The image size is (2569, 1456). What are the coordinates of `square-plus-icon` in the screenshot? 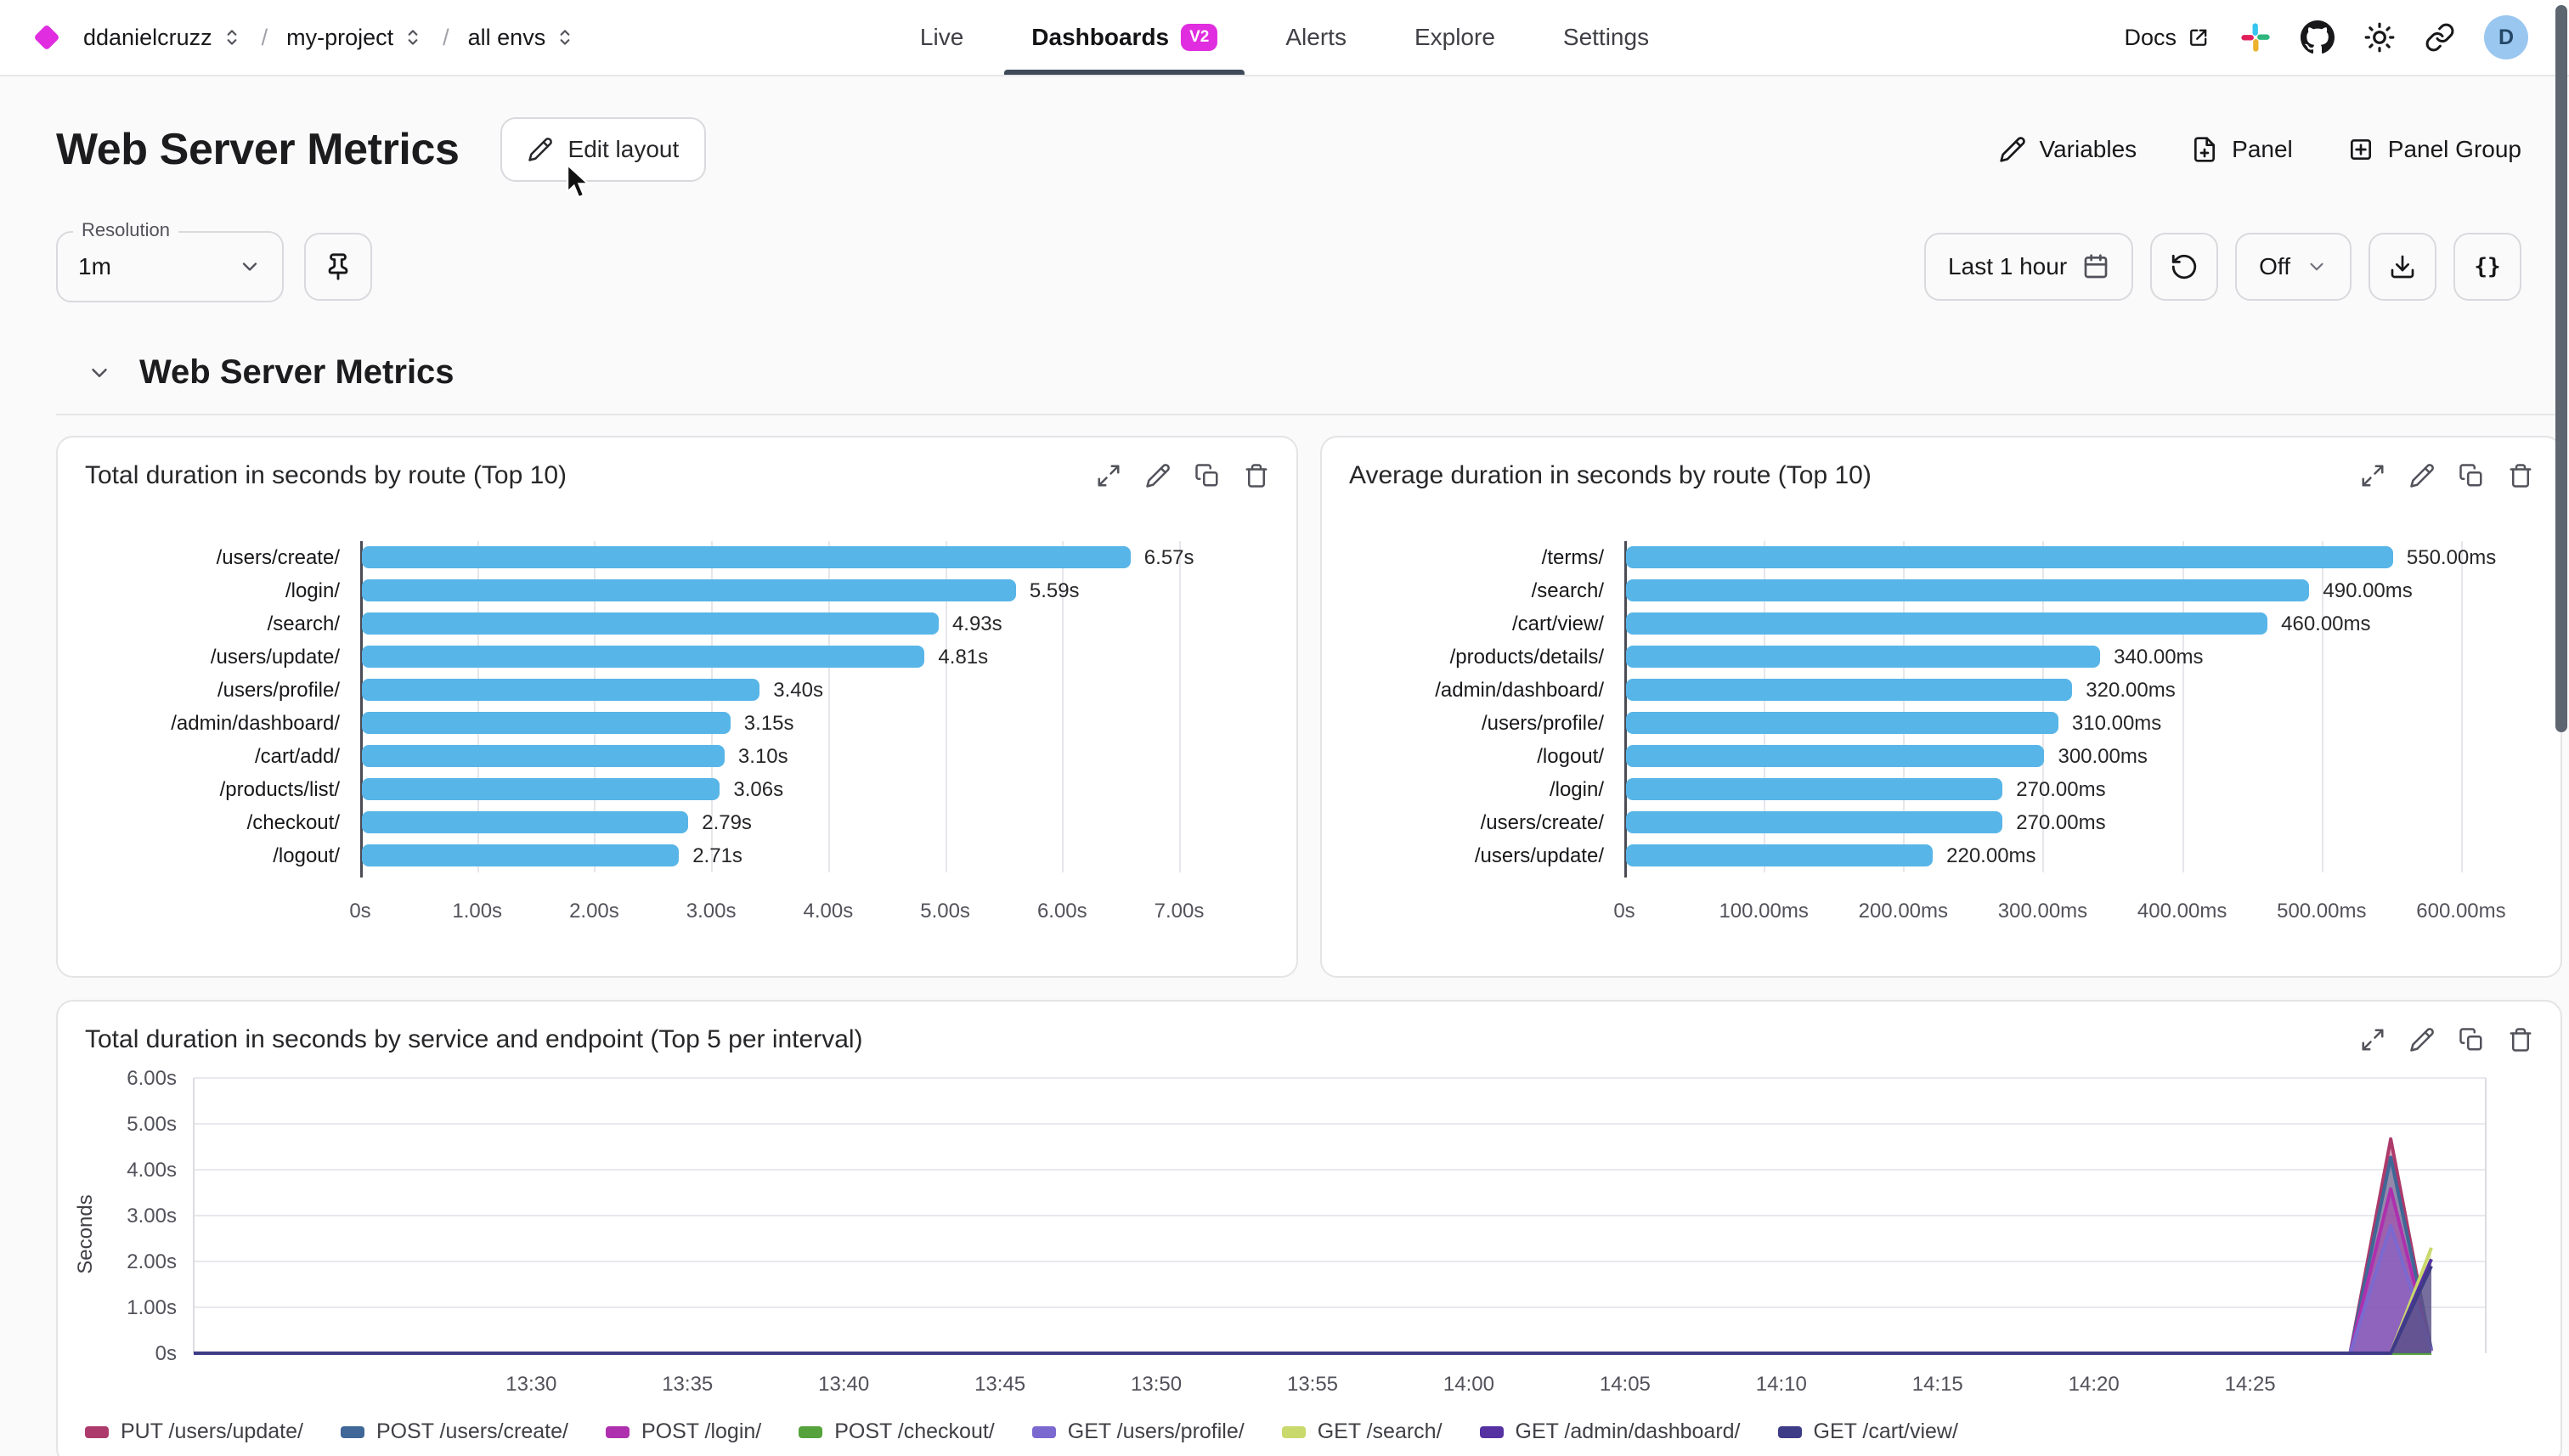 It's located at (2361, 150).